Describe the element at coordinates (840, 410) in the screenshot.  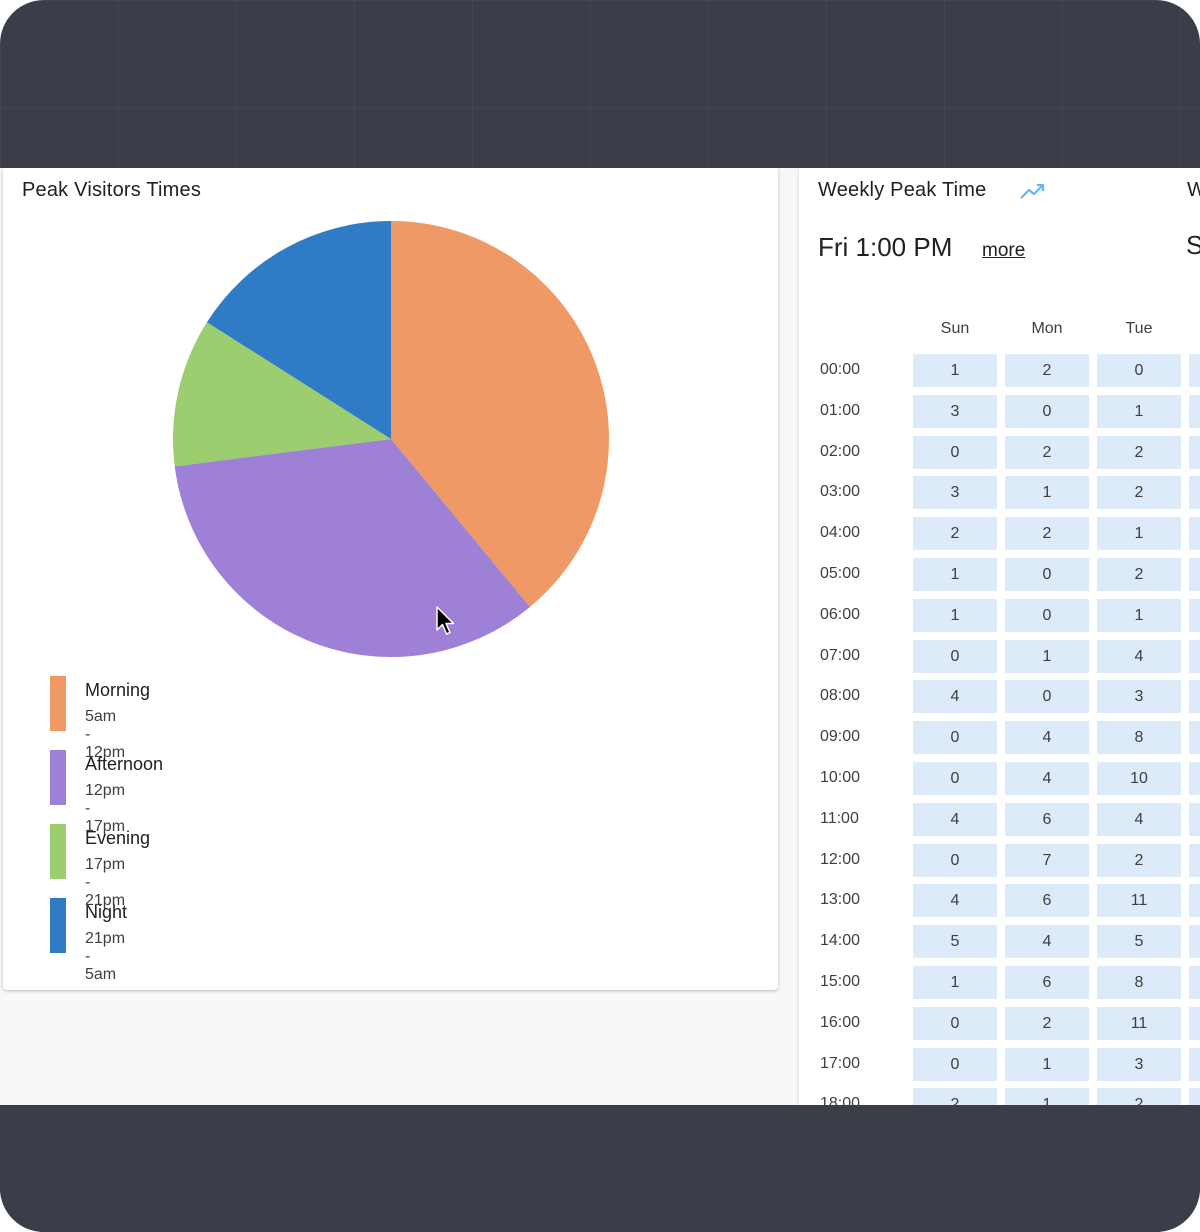
I see `hour-label: 01:00` at that location.